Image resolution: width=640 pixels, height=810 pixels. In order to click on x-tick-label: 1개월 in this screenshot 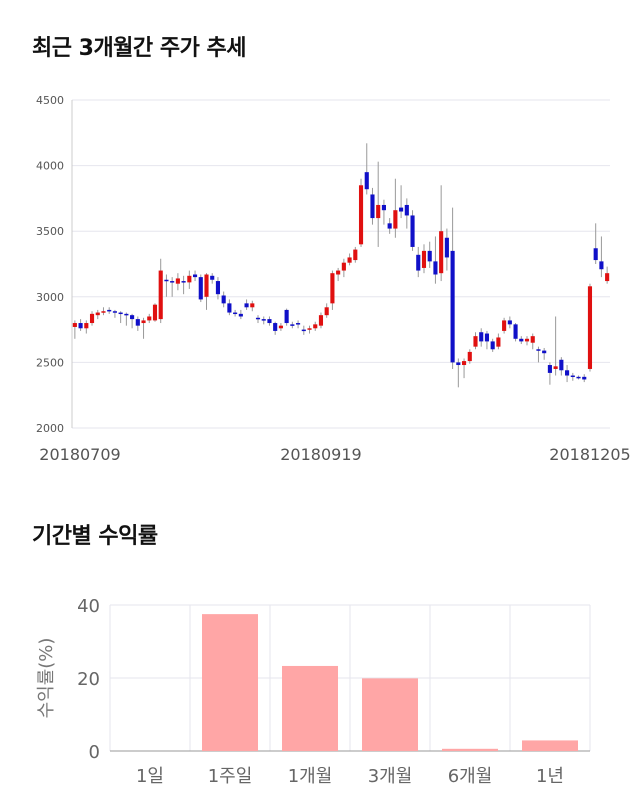, I will do `click(310, 776)`.